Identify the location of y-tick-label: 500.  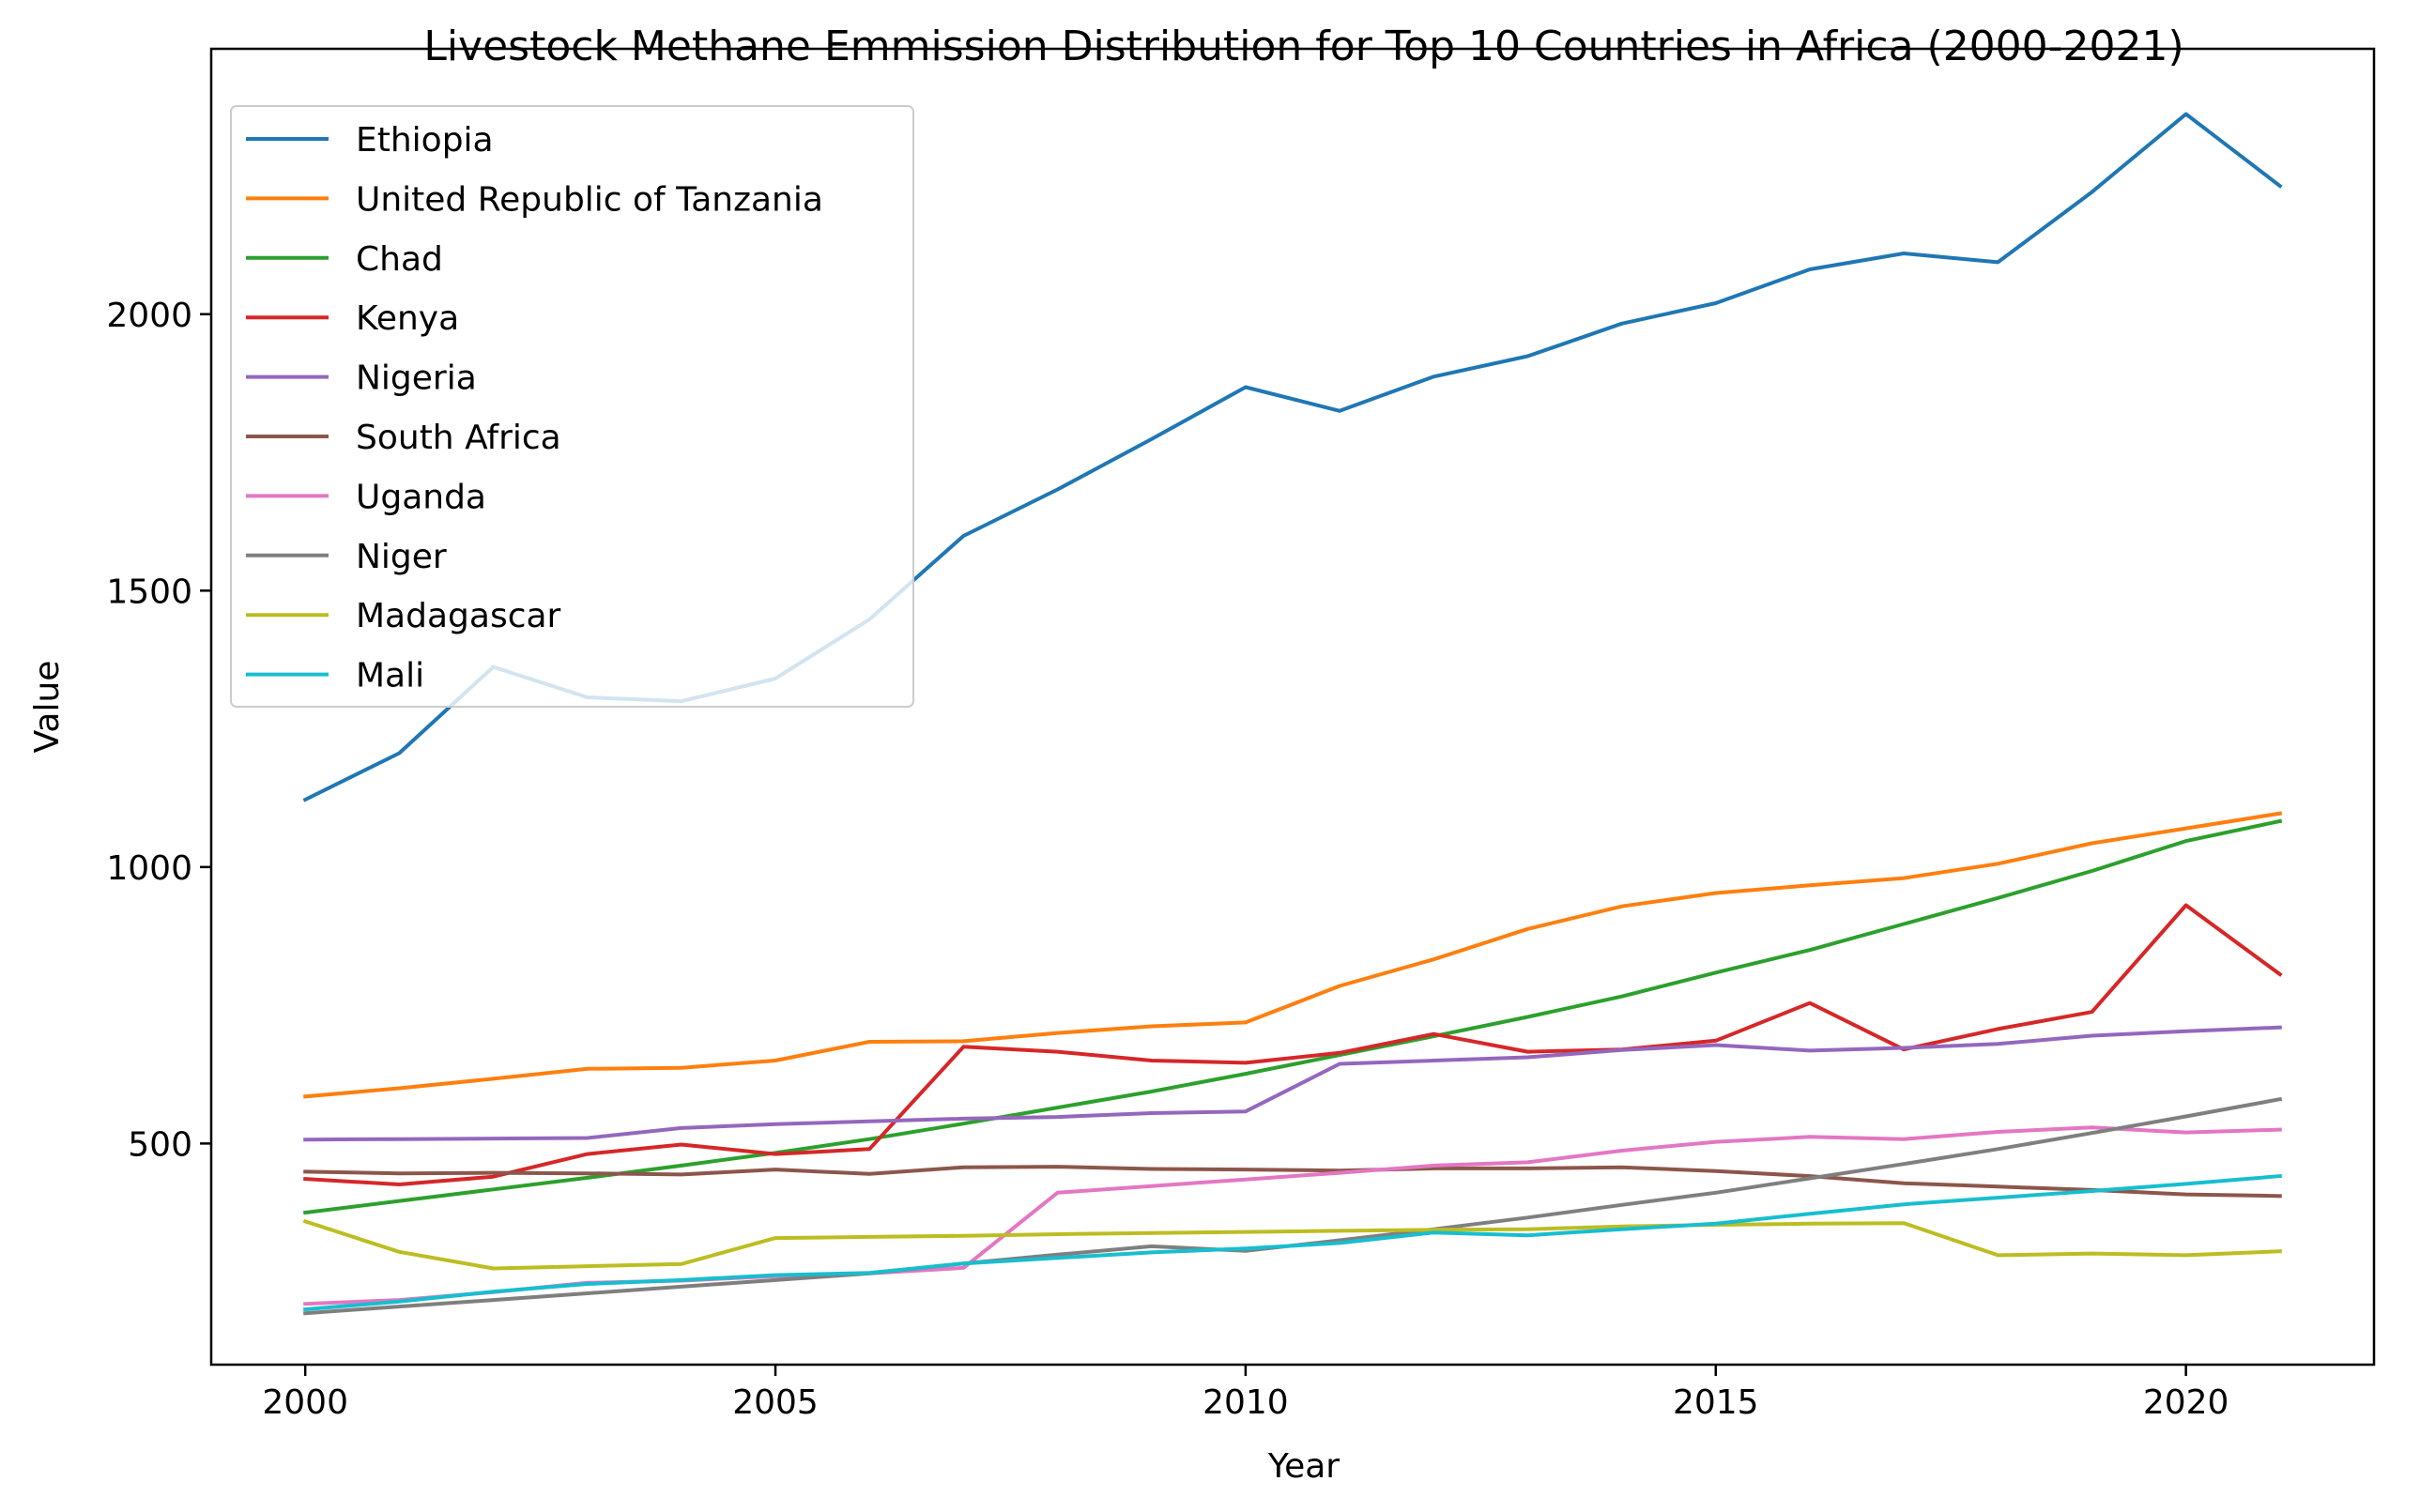
(160, 1144).